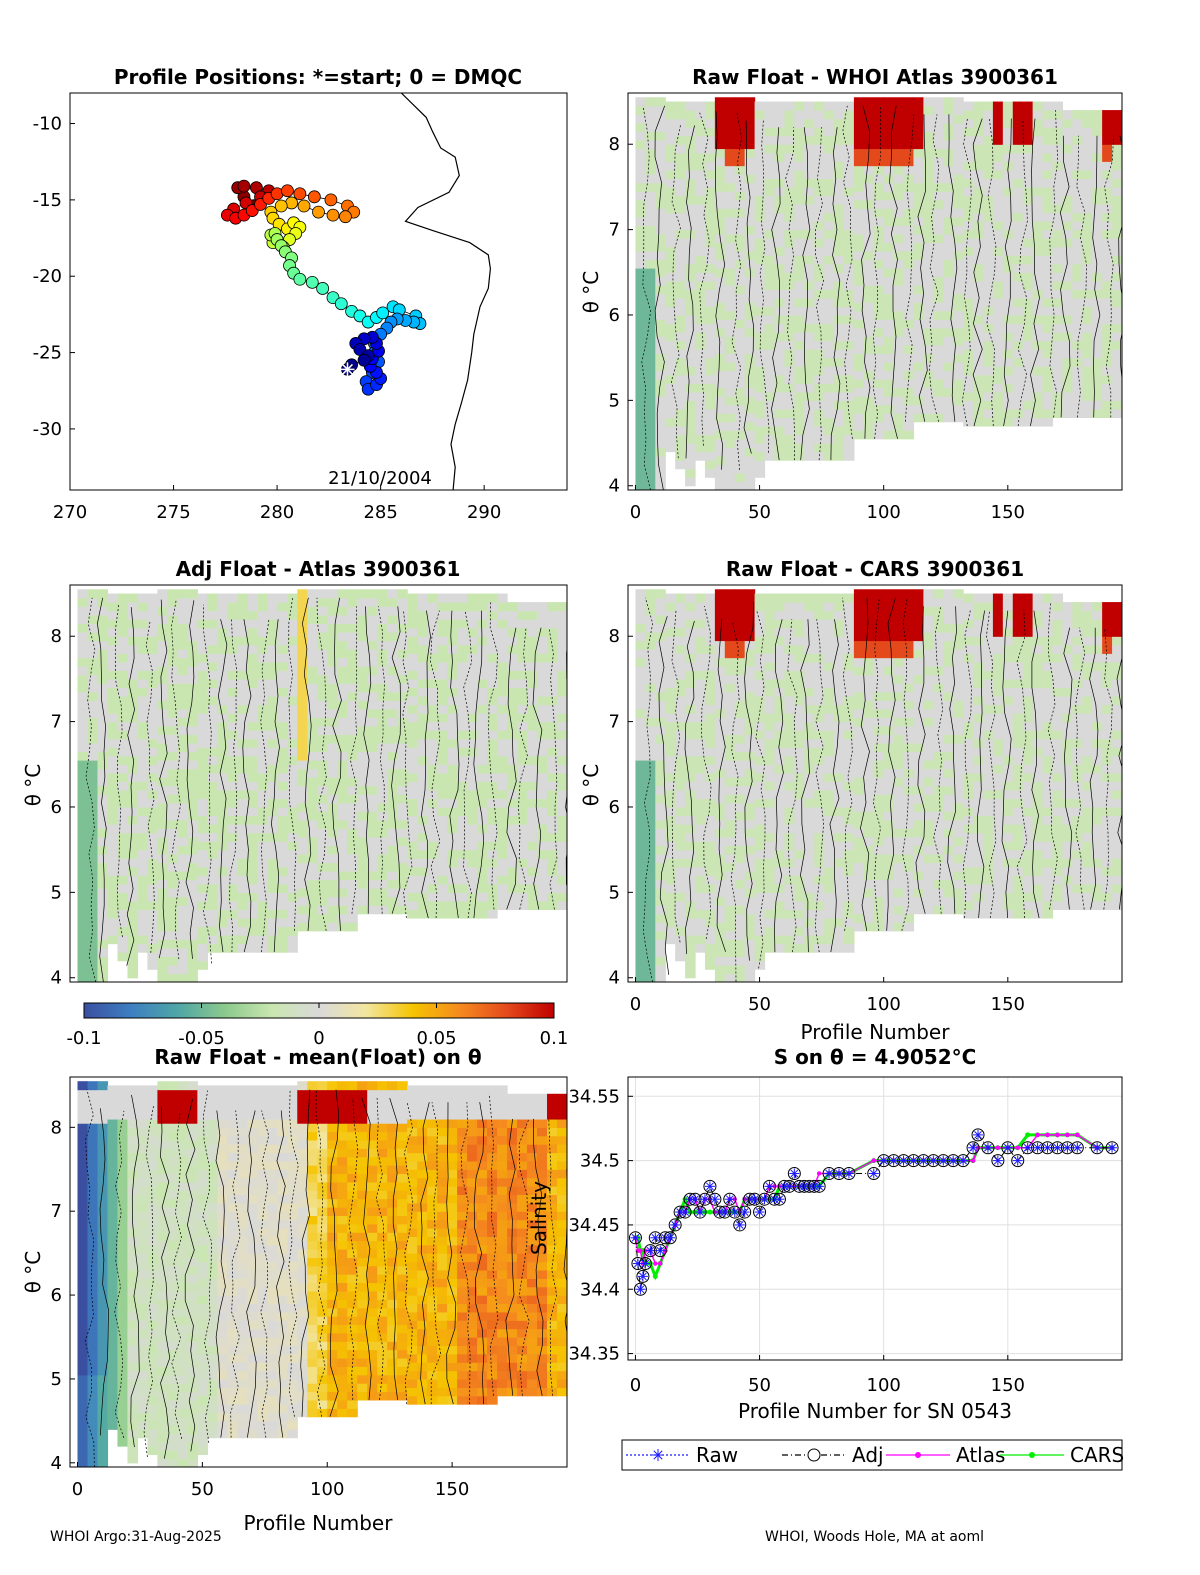  I want to click on y-tick-label: -25, so click(47, 353).